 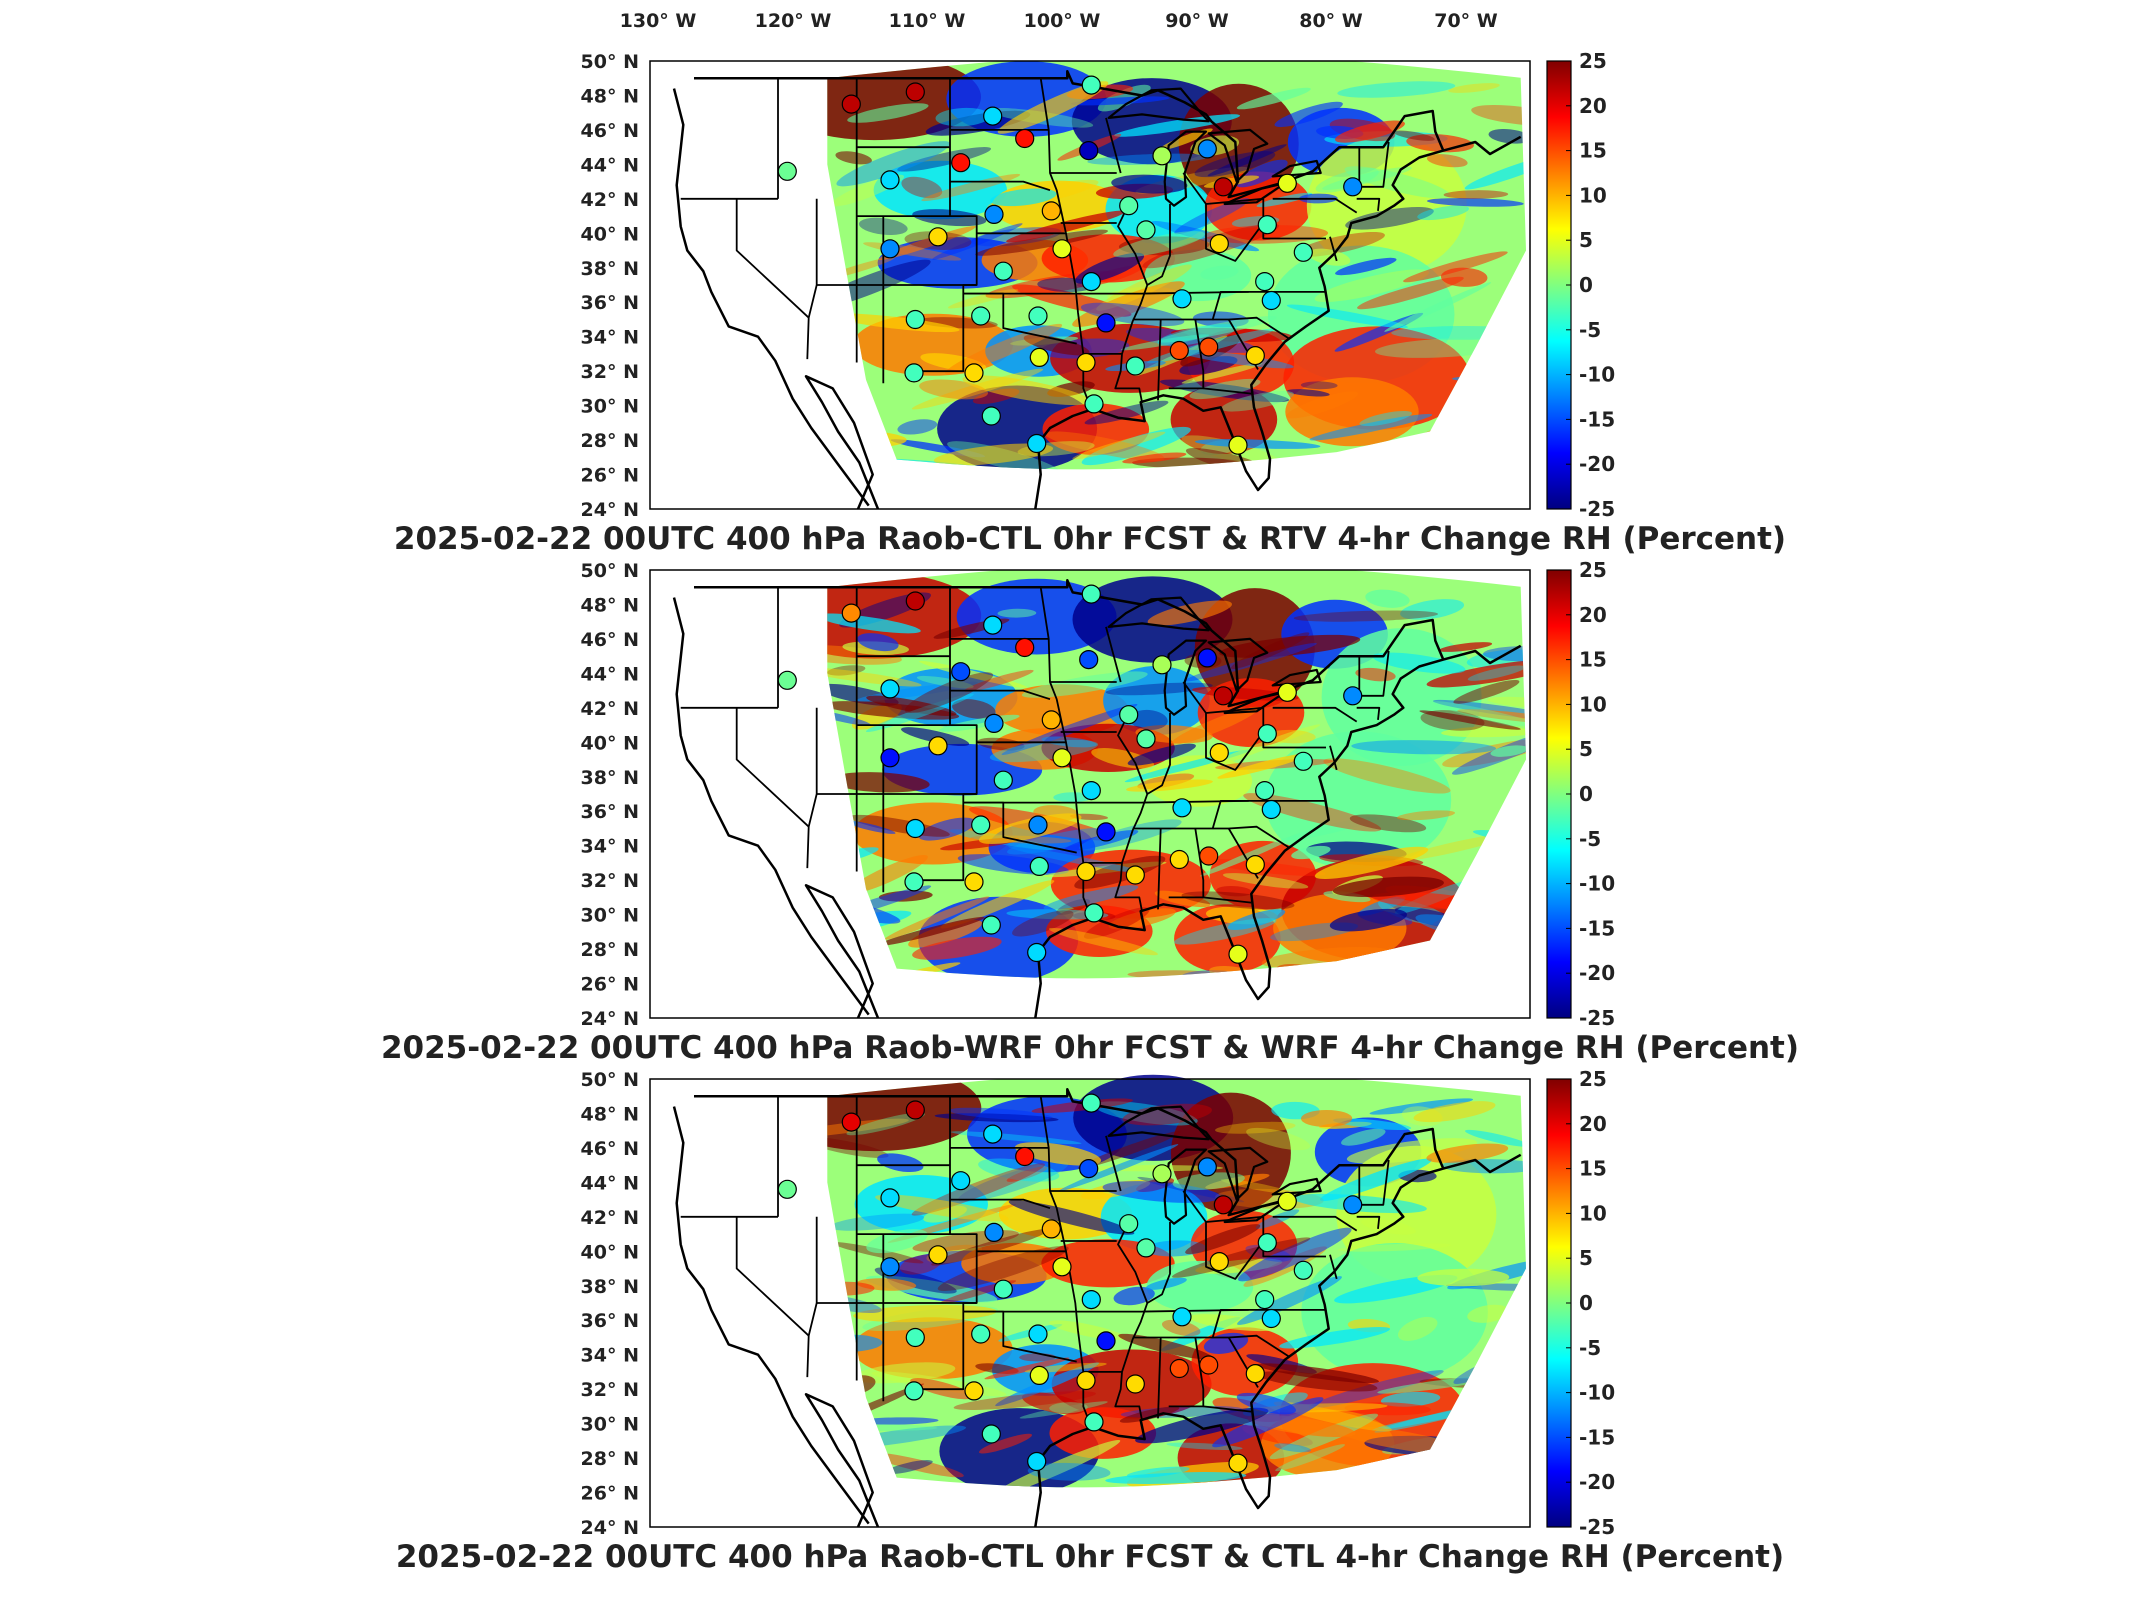 What do you see at coordinates (793, 21) in the screenshot?
I see `longitude-label: 120° W` at bounding box center [793, 21].